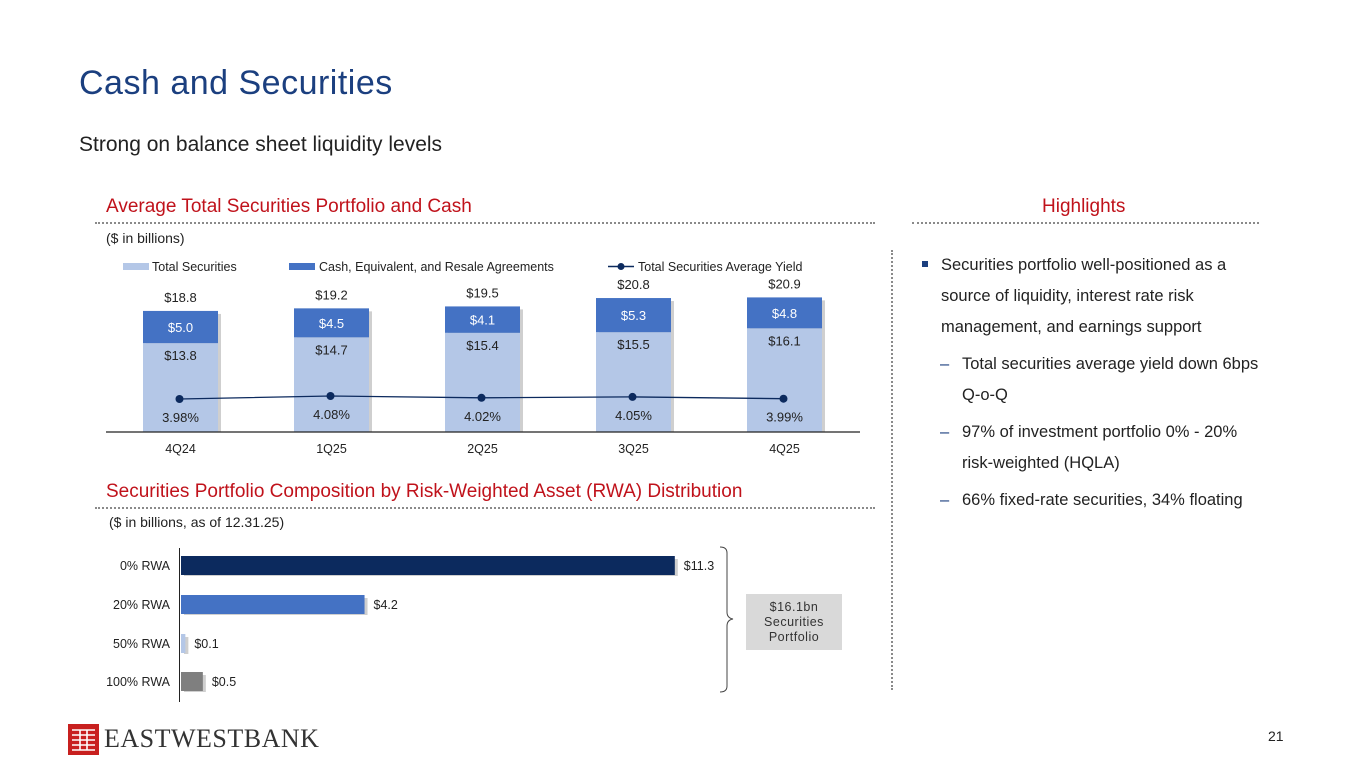 This screenshot has height=768, width=1365. I want to click on x-tick-label: 1Q25, so click(331, 449).